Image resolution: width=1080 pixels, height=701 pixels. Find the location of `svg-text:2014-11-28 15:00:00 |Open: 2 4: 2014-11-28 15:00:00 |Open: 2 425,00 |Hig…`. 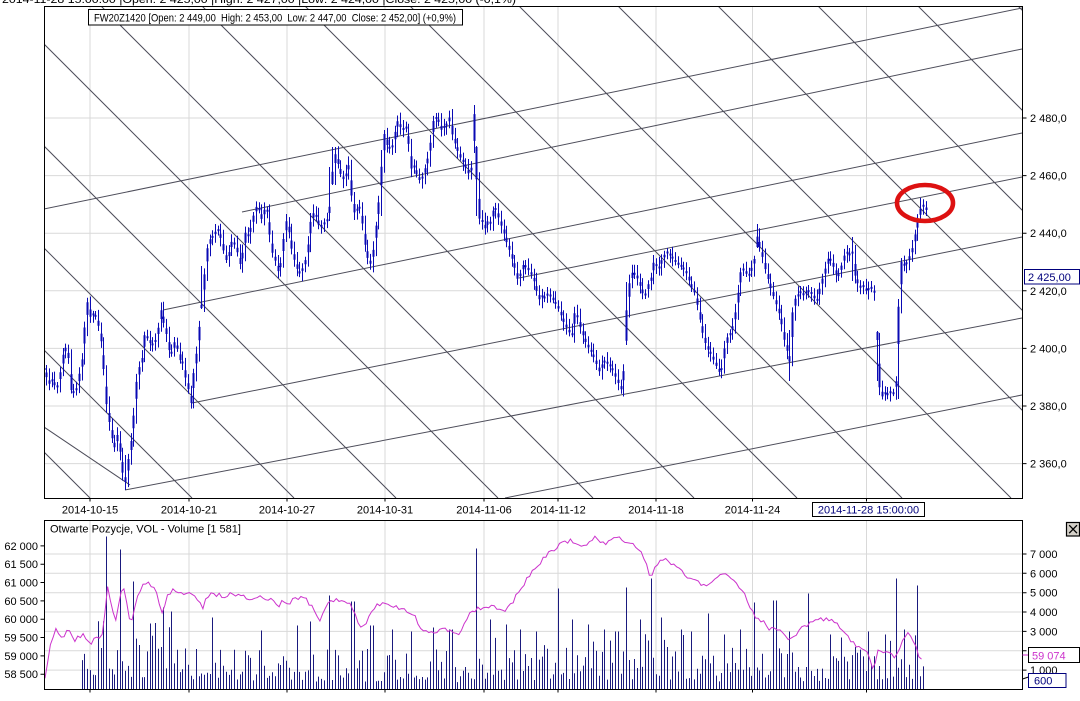

svg-text:2014-11-28 15:00:00 |Open: 2 4: 2014-11-28 15:00:00 |Open: 2 425,00 |Hig… is located at coordinates (259, 3).